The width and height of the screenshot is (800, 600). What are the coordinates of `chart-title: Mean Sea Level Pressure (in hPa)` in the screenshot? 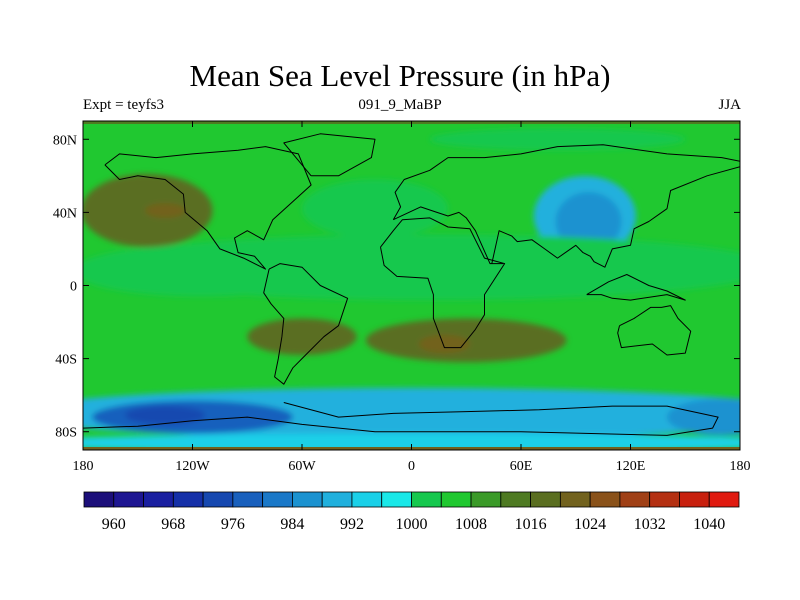 It's located at (400, 75).